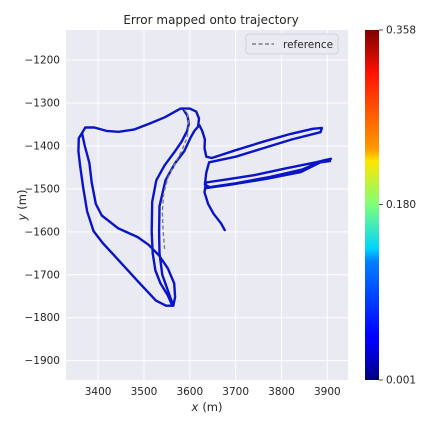 This screenshot has height=432, width=432. What do you see at coordinates (98, 392) in the screenshot?
I see `x-tick-label: 3400` at bounding box center [98, 392].